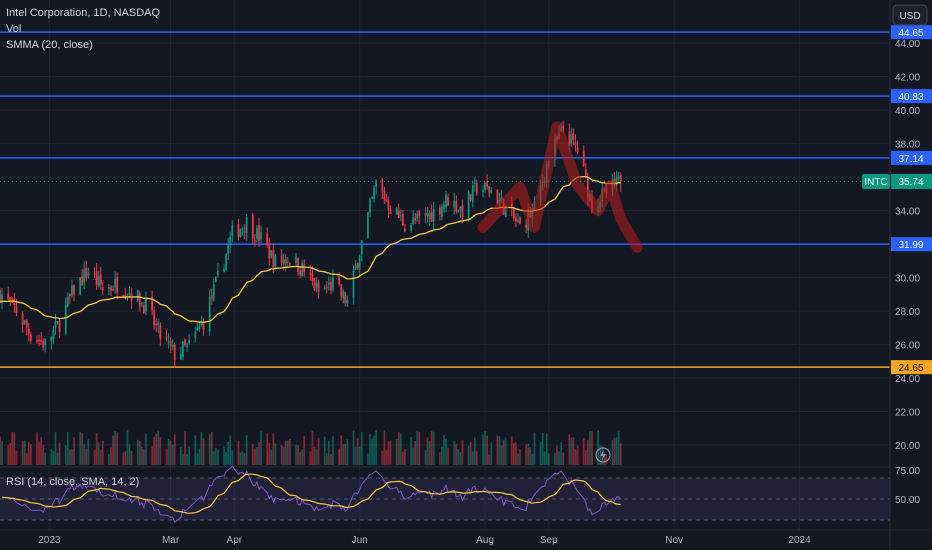 The width and height of the screenshot is (932, 550). Describe the element at coordinates (907, 111) in the screenshot. I see `price-tick-label: 40.00` at that location.